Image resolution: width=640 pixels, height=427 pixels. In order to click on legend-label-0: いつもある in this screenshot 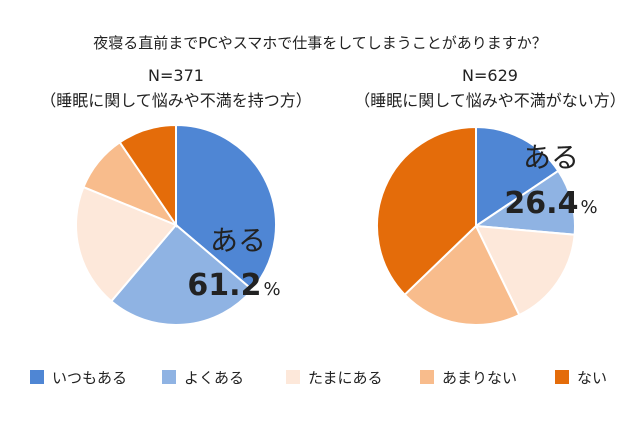, I will do `click(89, 378)`.